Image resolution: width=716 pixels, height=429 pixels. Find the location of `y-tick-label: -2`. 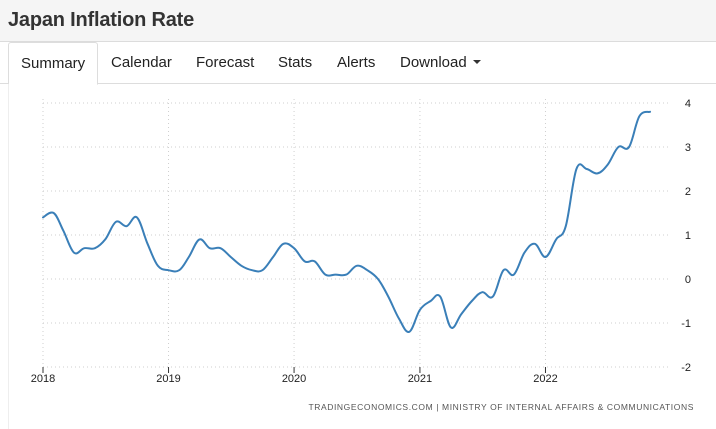

y-tick-label: -2 is located at coordinates (686, 368).